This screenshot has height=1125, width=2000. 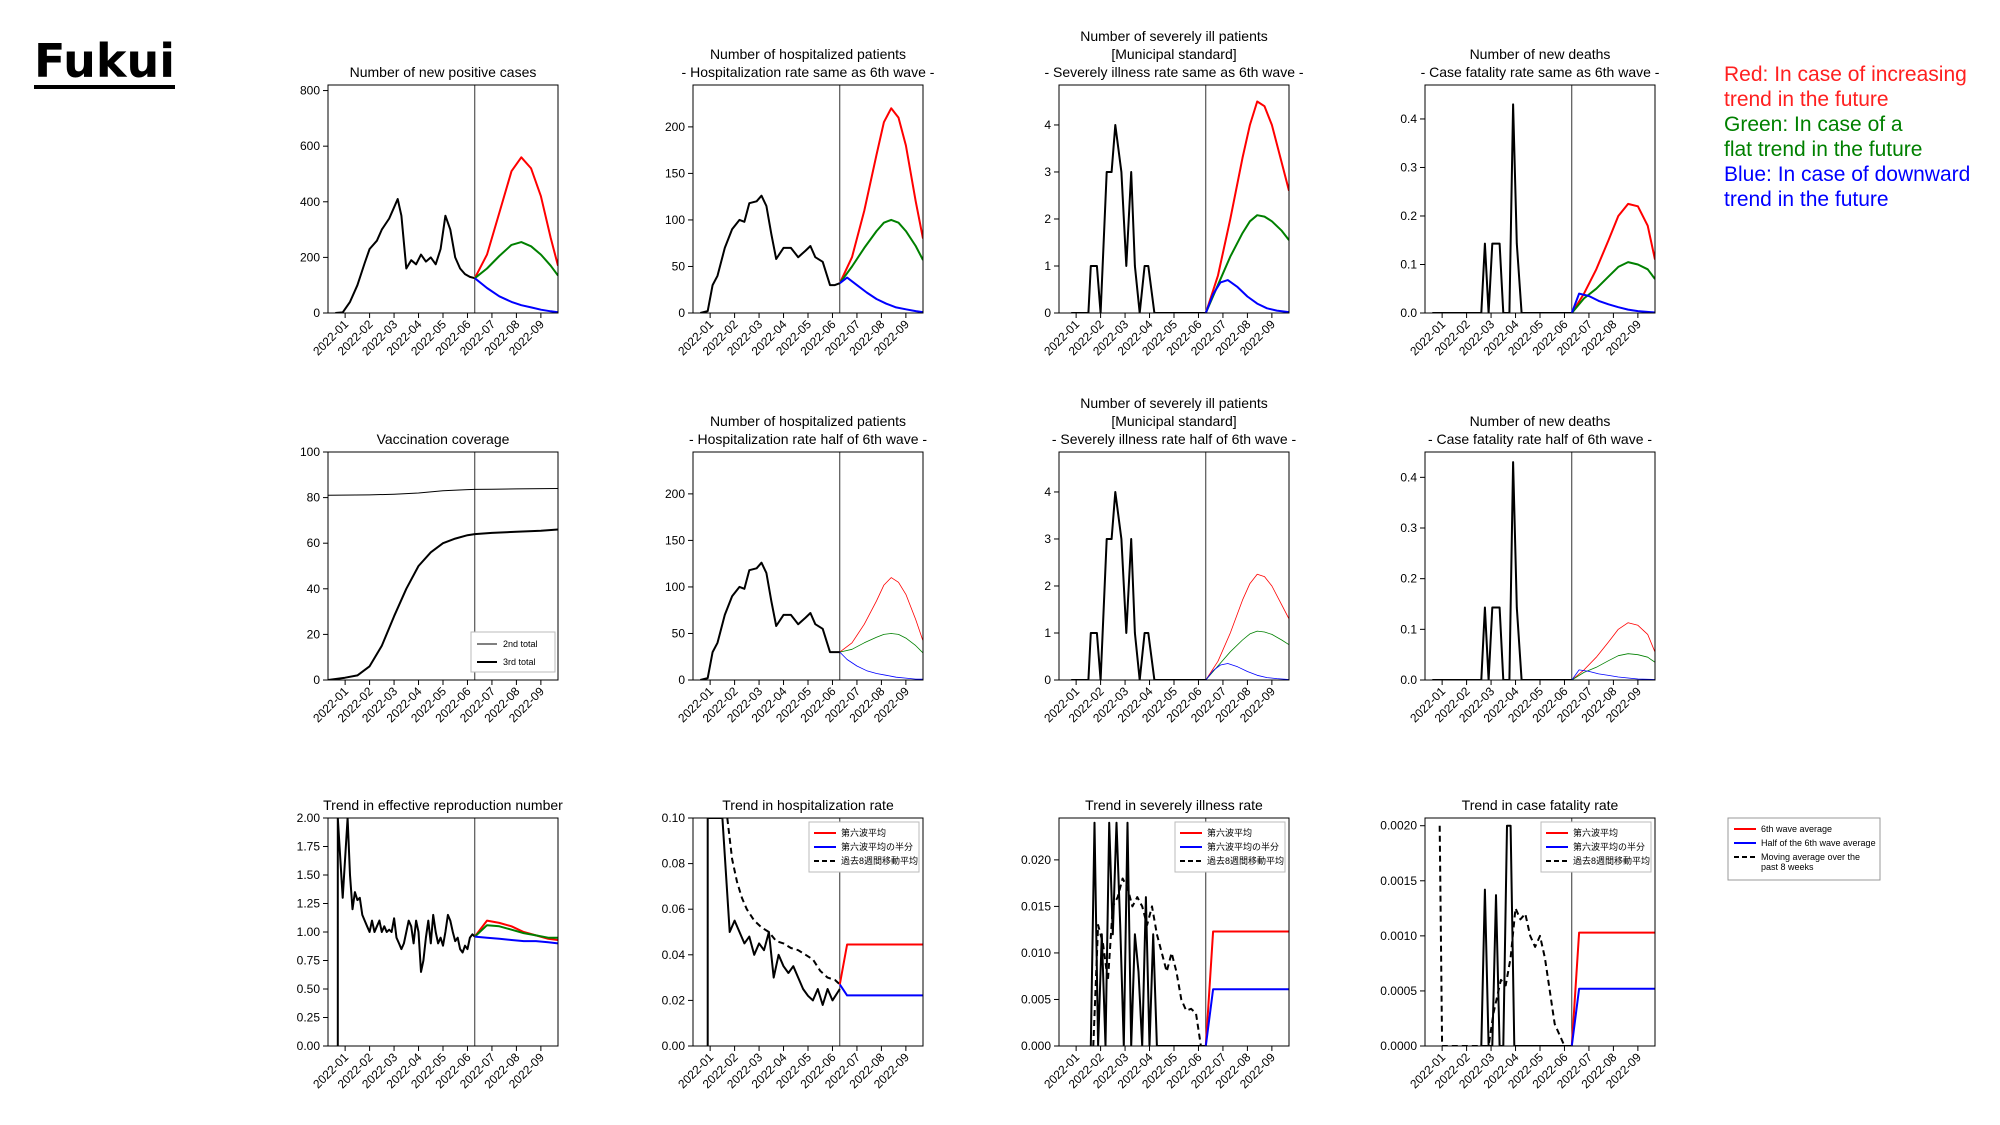 What do you see at coordinates (1408, 264) in the screenshot?
I see `y-tick-label: 0.1` at bounding box center [1408, 264].